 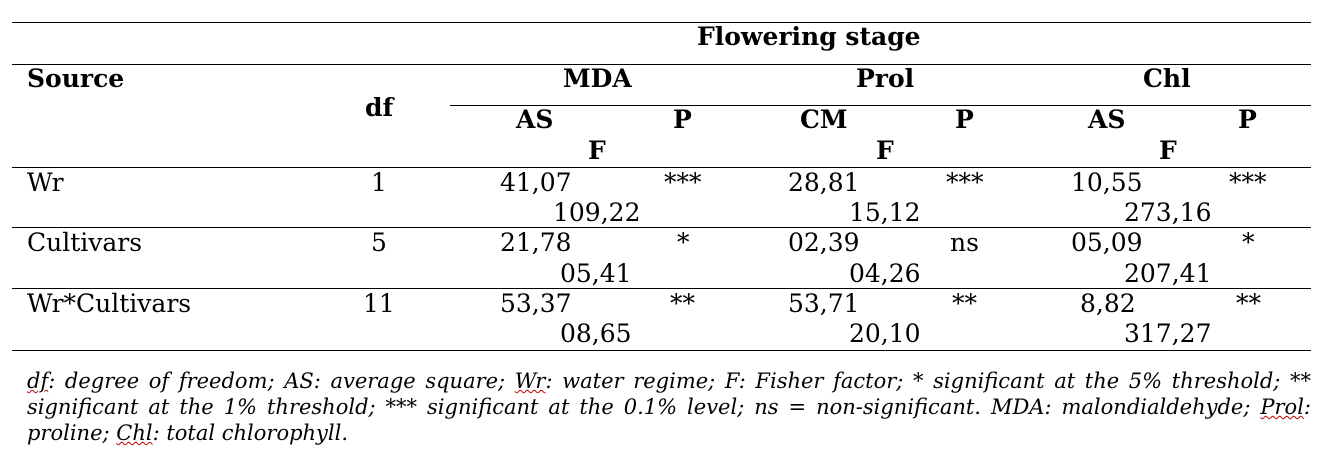 What do you see at coordinates (824, 182) in the screenshot?
I see `row-wr-prol-cm: 28,81` at bounding box center [824, 182].